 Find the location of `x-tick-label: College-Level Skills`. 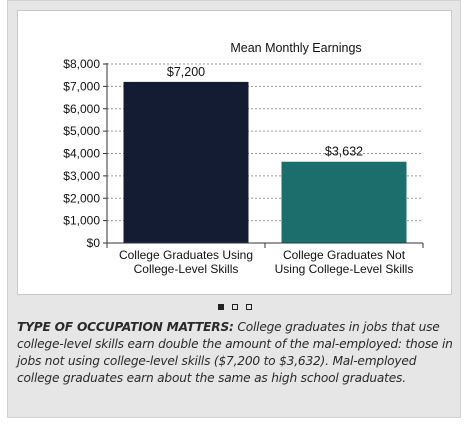

x-tick-label: College-Level Skills is located at coordinates (186, 269).